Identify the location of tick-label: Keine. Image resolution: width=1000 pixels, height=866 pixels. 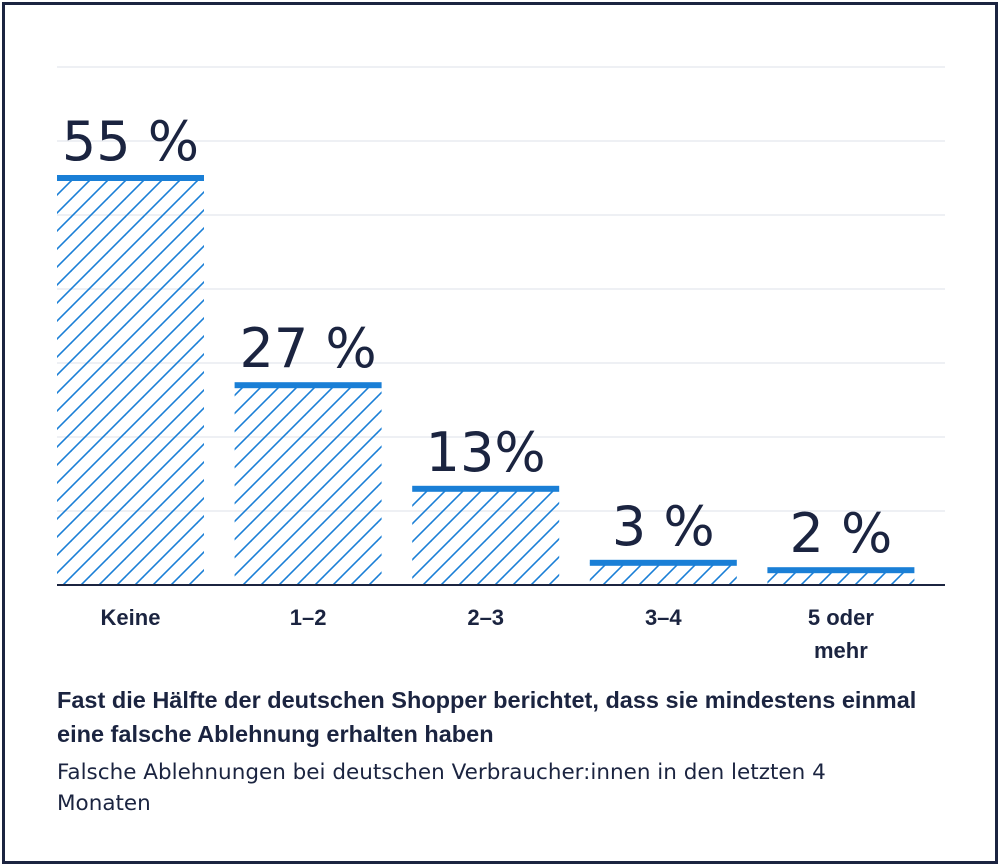
(131, 617).